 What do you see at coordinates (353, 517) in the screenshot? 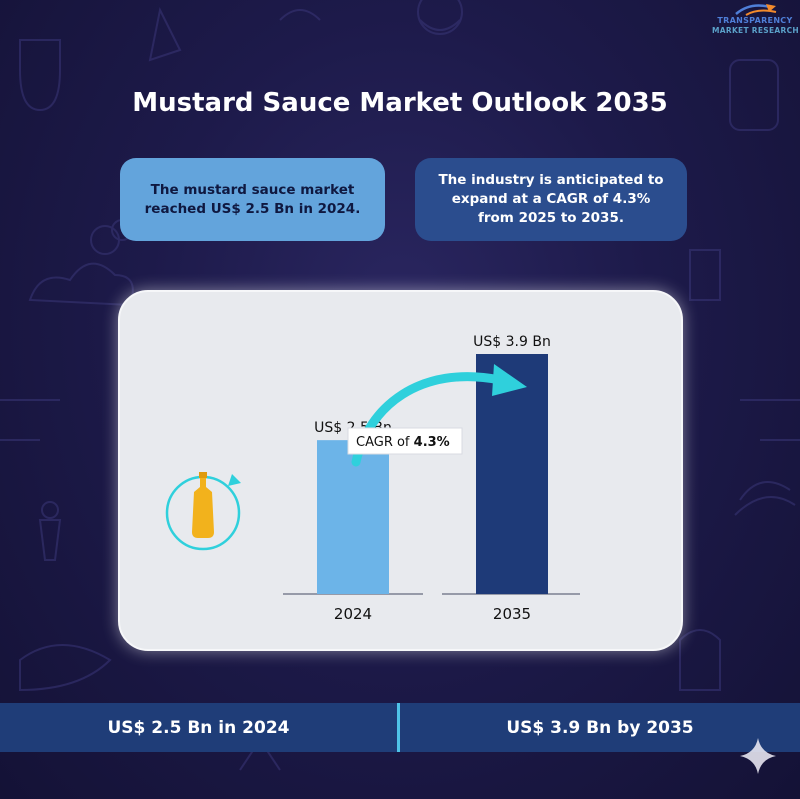
I see `bar-2024` at bounding box center [353, 517].